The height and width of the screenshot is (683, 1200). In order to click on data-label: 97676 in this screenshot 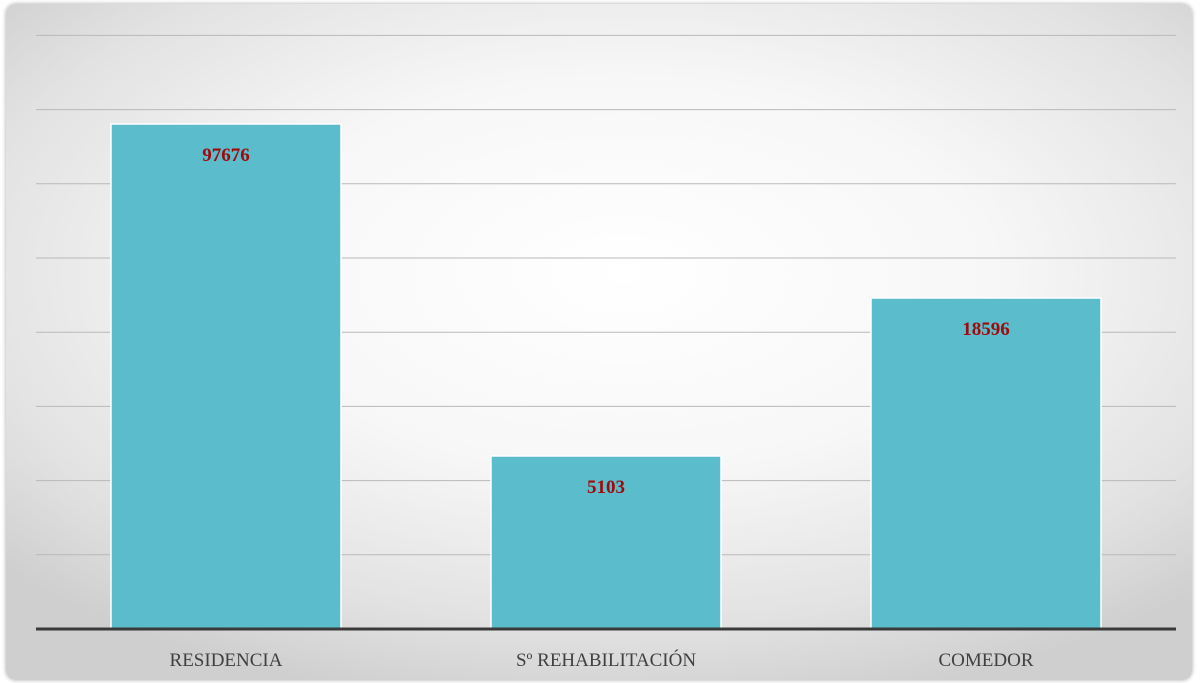, I will do `click(226, 155)`.